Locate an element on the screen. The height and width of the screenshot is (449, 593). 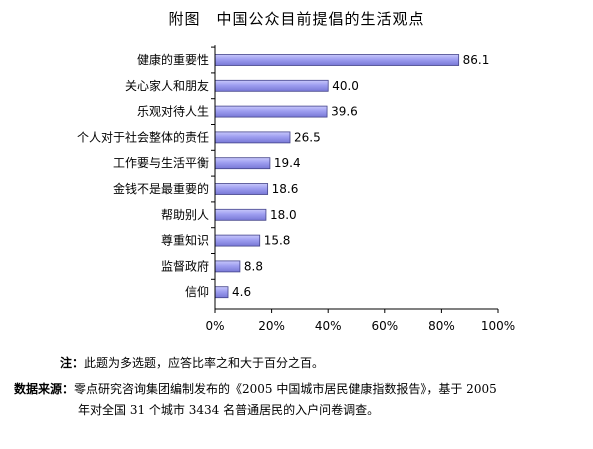
x-tick-label: 80% is located at coordinates (441, 326).